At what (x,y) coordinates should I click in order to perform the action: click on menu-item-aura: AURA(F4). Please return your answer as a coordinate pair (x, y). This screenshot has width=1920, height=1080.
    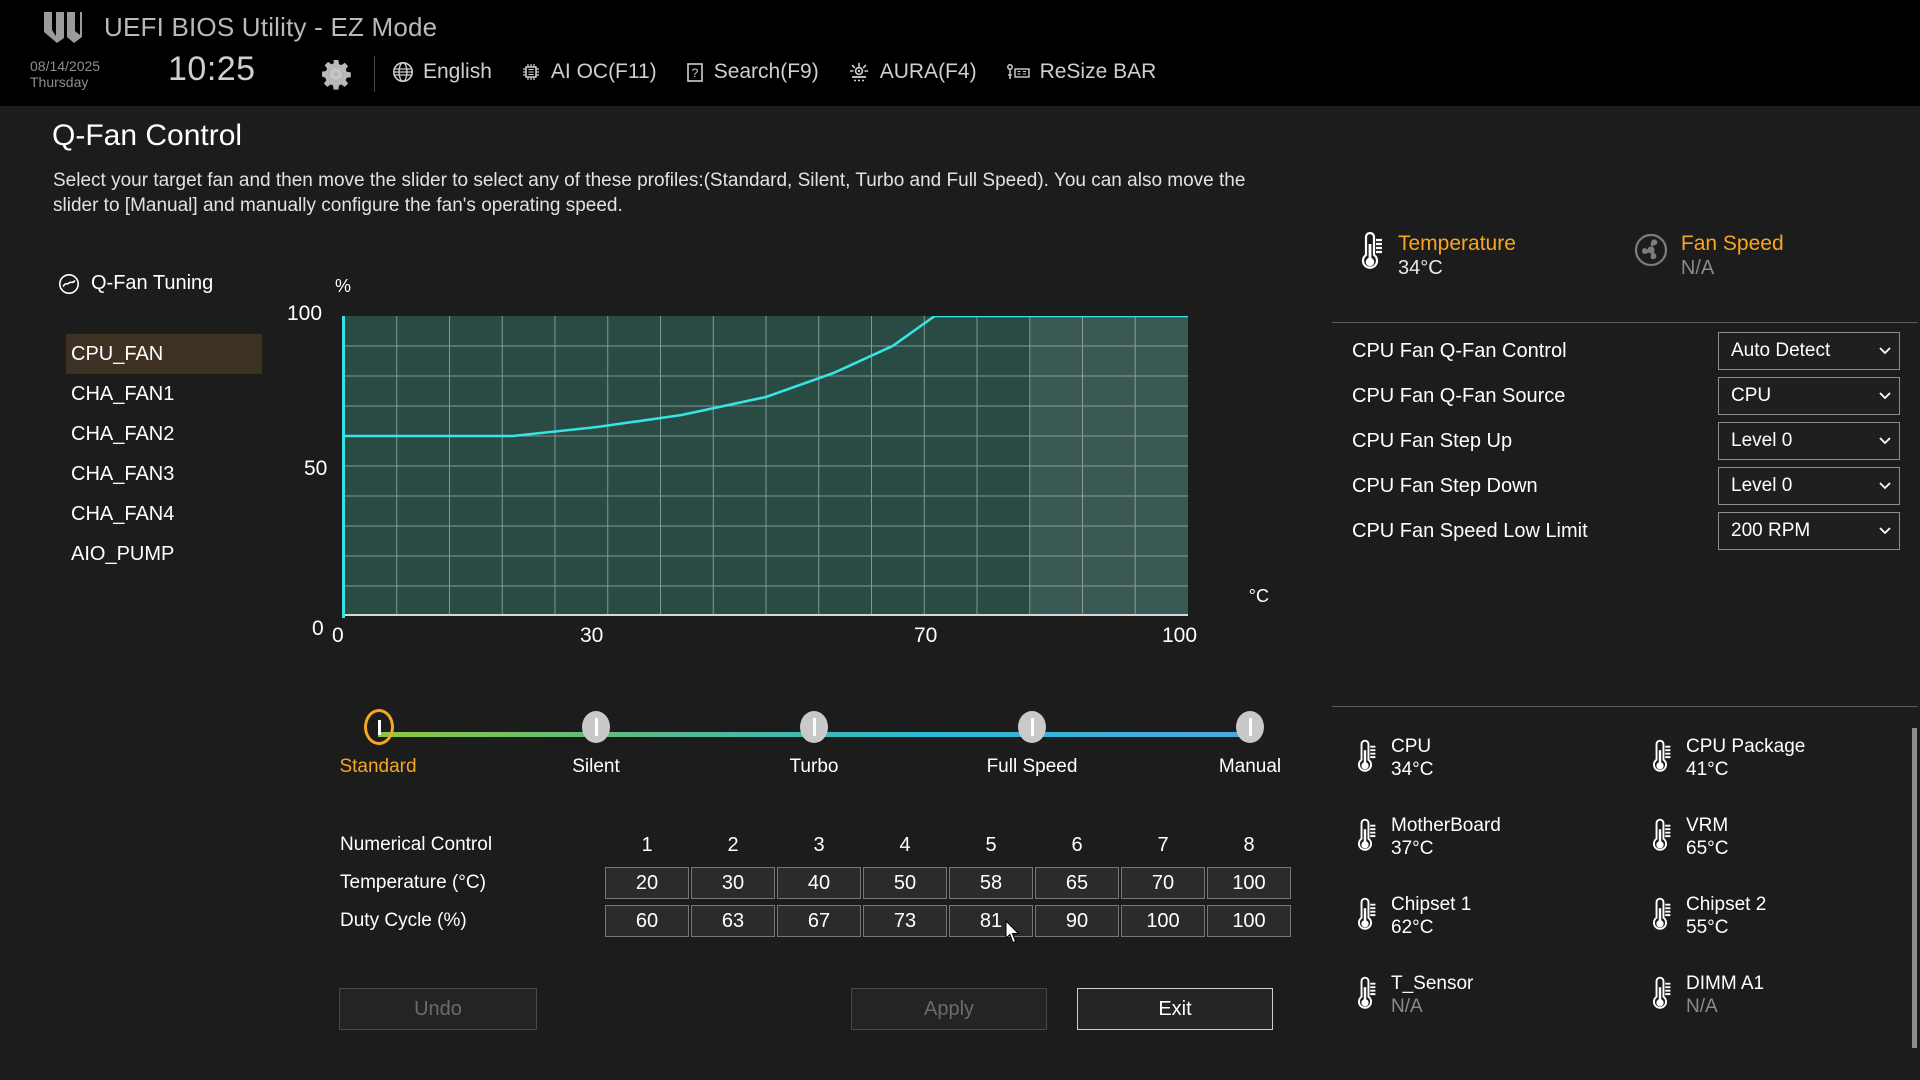
    Looking at the image, I should click on (912, 72).